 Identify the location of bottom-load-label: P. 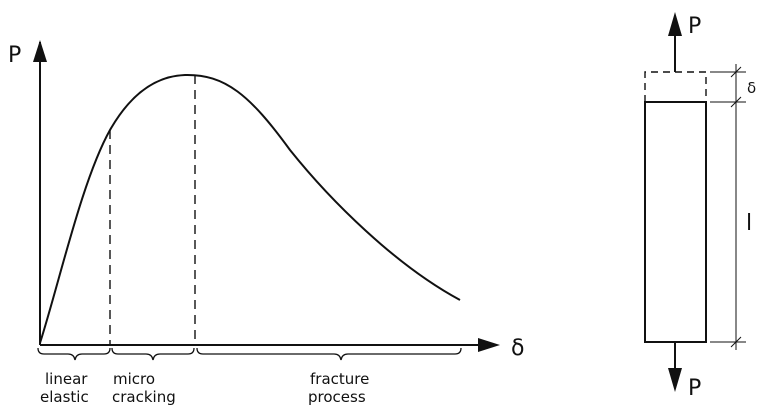
(694, 388).